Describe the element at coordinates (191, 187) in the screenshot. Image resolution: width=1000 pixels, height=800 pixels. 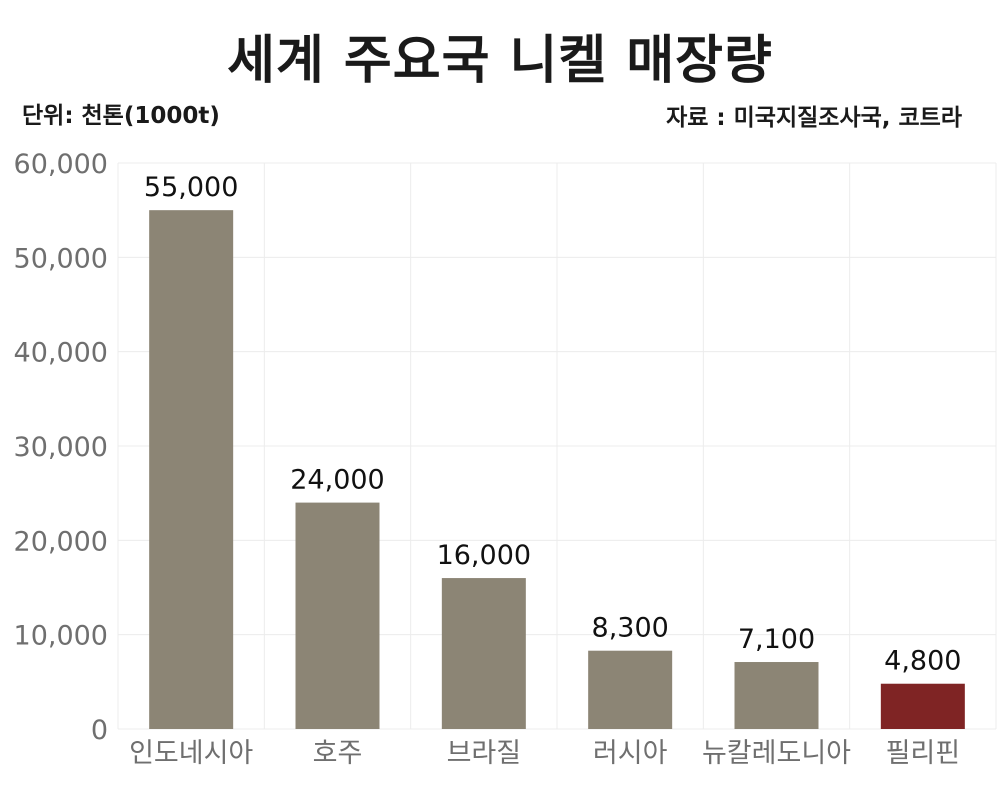
I see `data-label: 55,000` at that location.